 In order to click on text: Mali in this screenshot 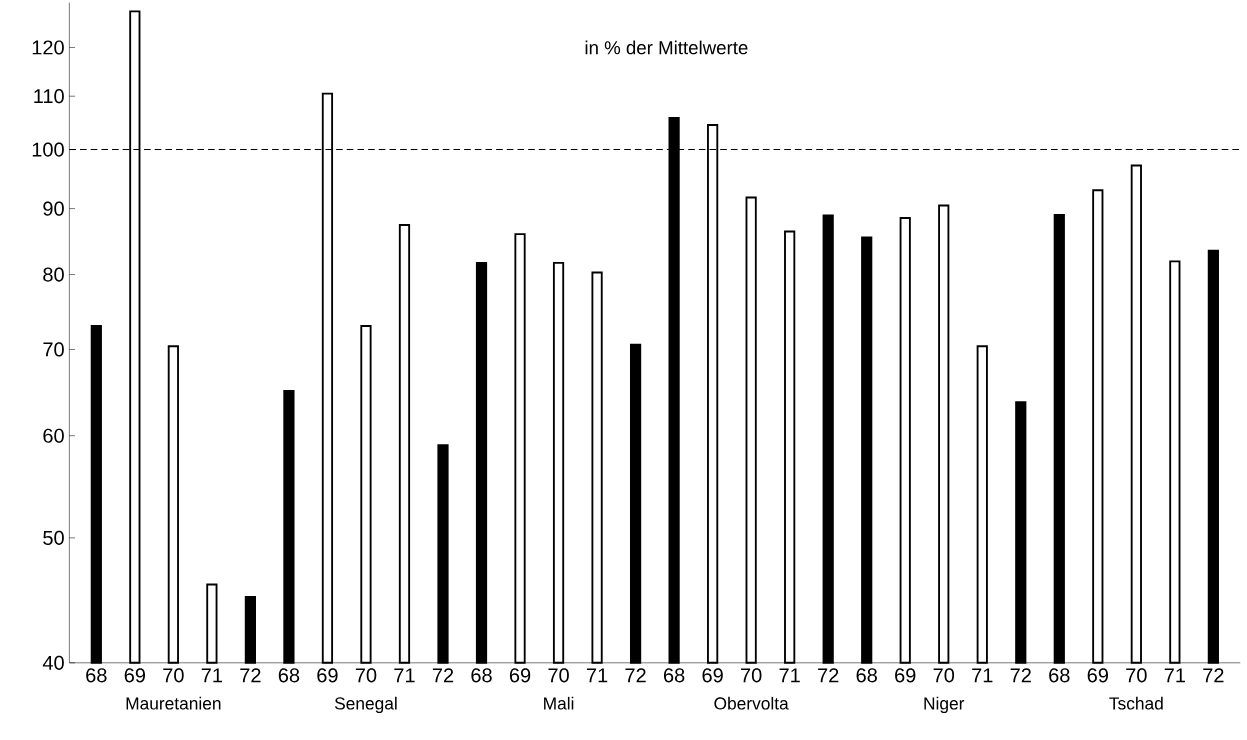, I will do `click(559, 703)`.